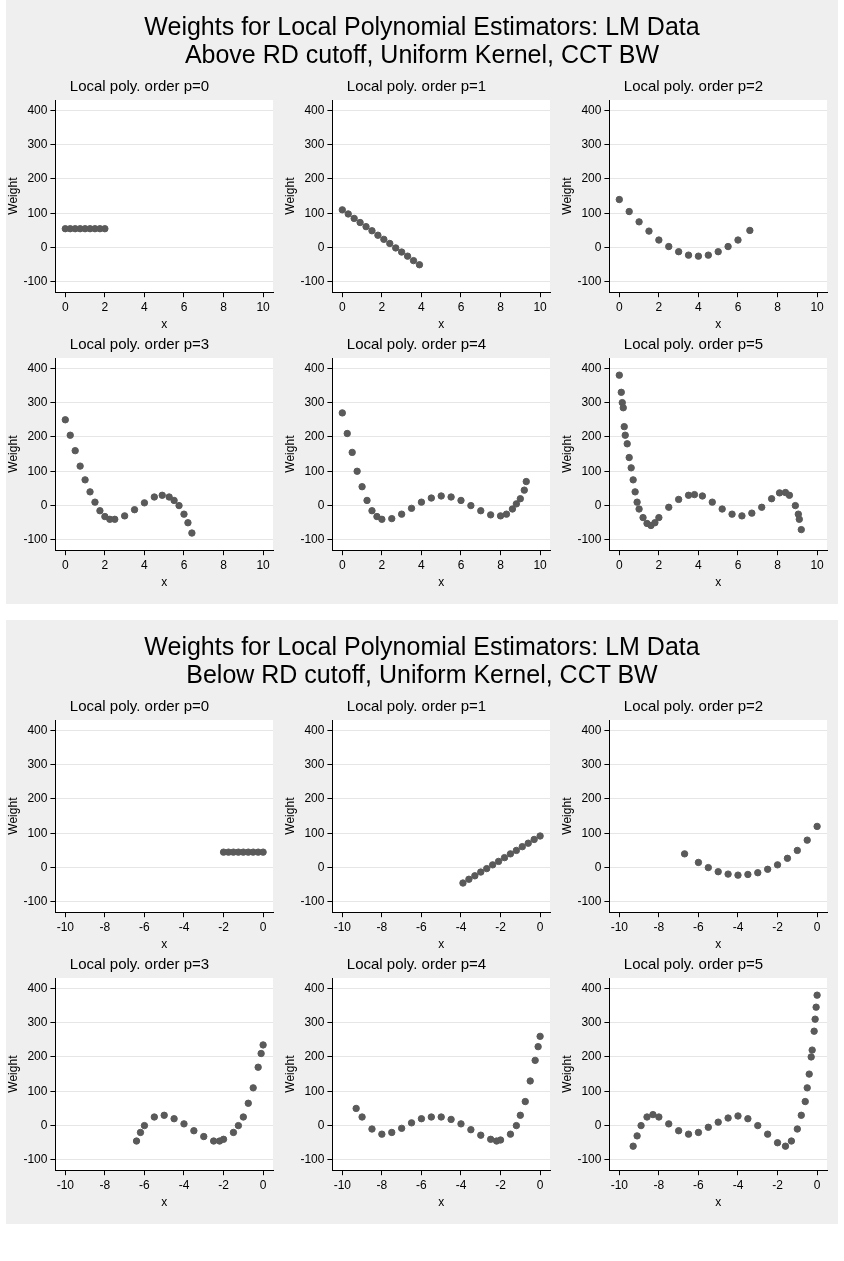 Image resolution: width=844 pixels, height=1261 pixels. What do you see at coordinates (699, 564) in the screenshot?
I see `x-tick-label: 4` at bounding box center [699, 564].